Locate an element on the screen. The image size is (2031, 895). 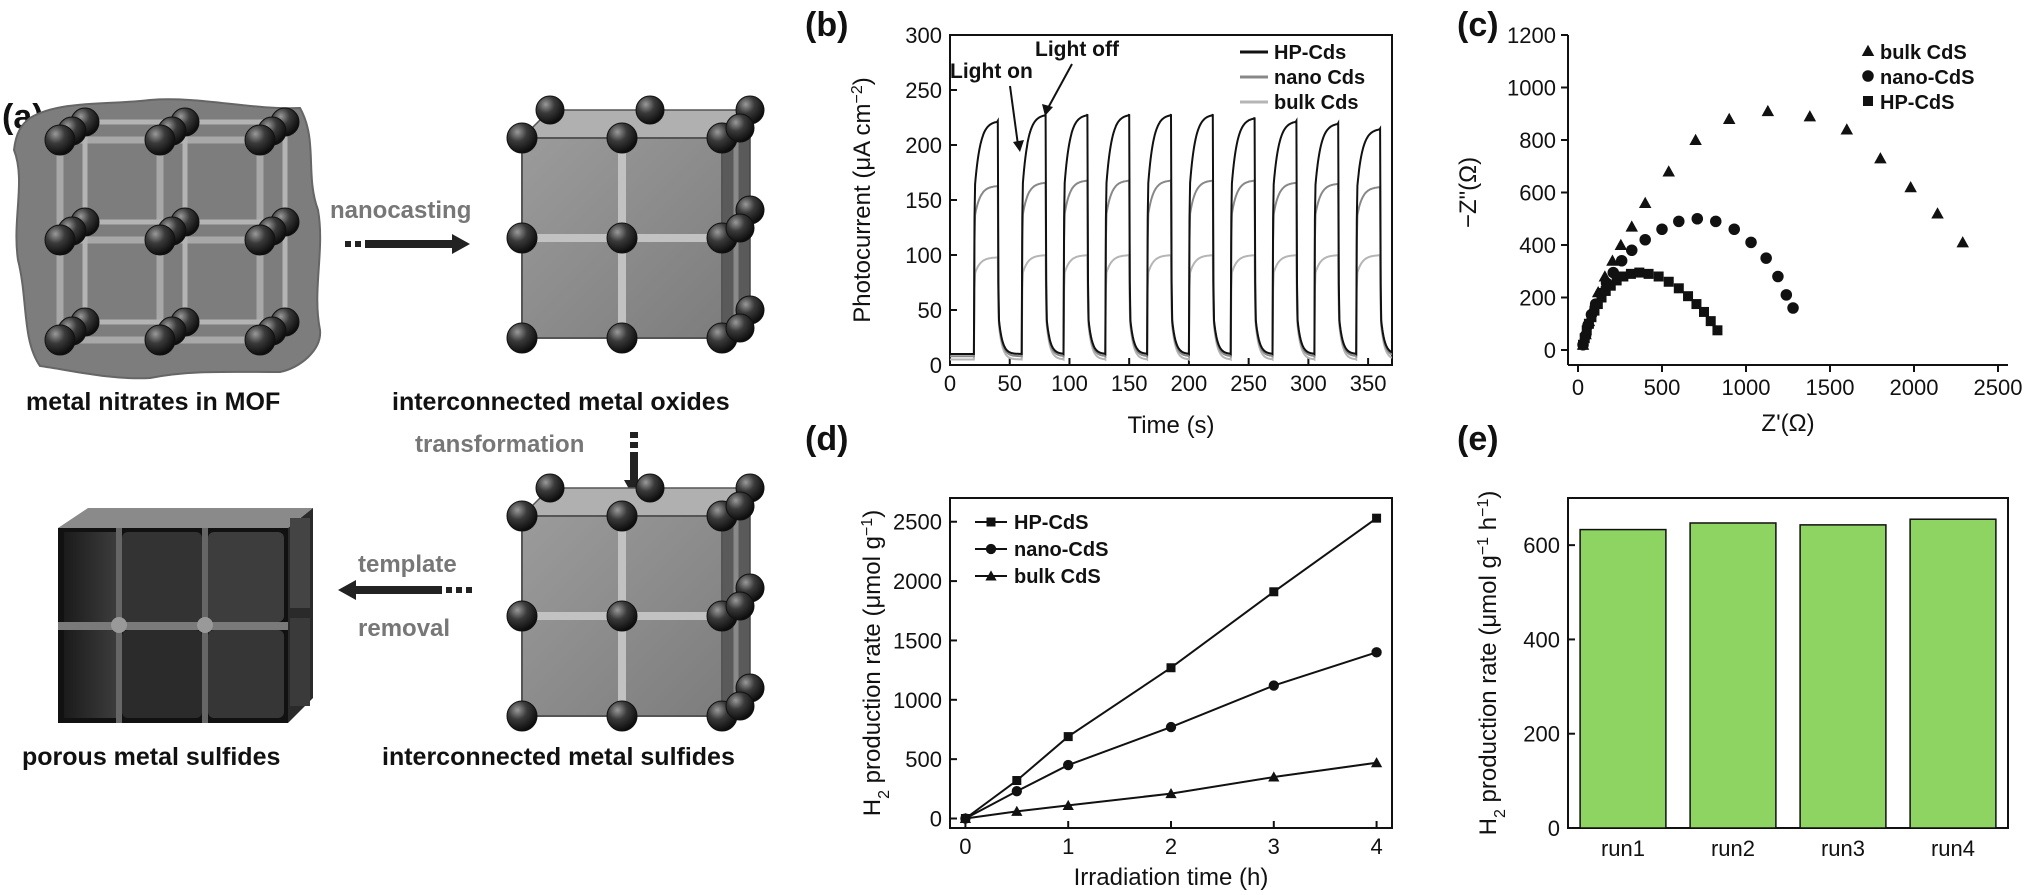
legend-entry: bulk Cds is located at coordinates (1316, 103).